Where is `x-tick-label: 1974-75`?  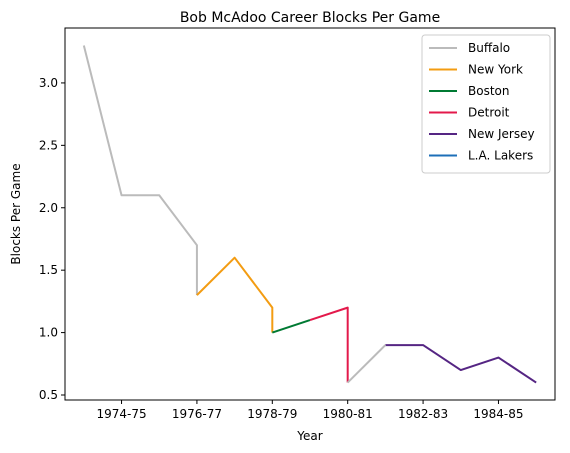
x-tick-label: 1974-75 is located at coordinates (121, 414).